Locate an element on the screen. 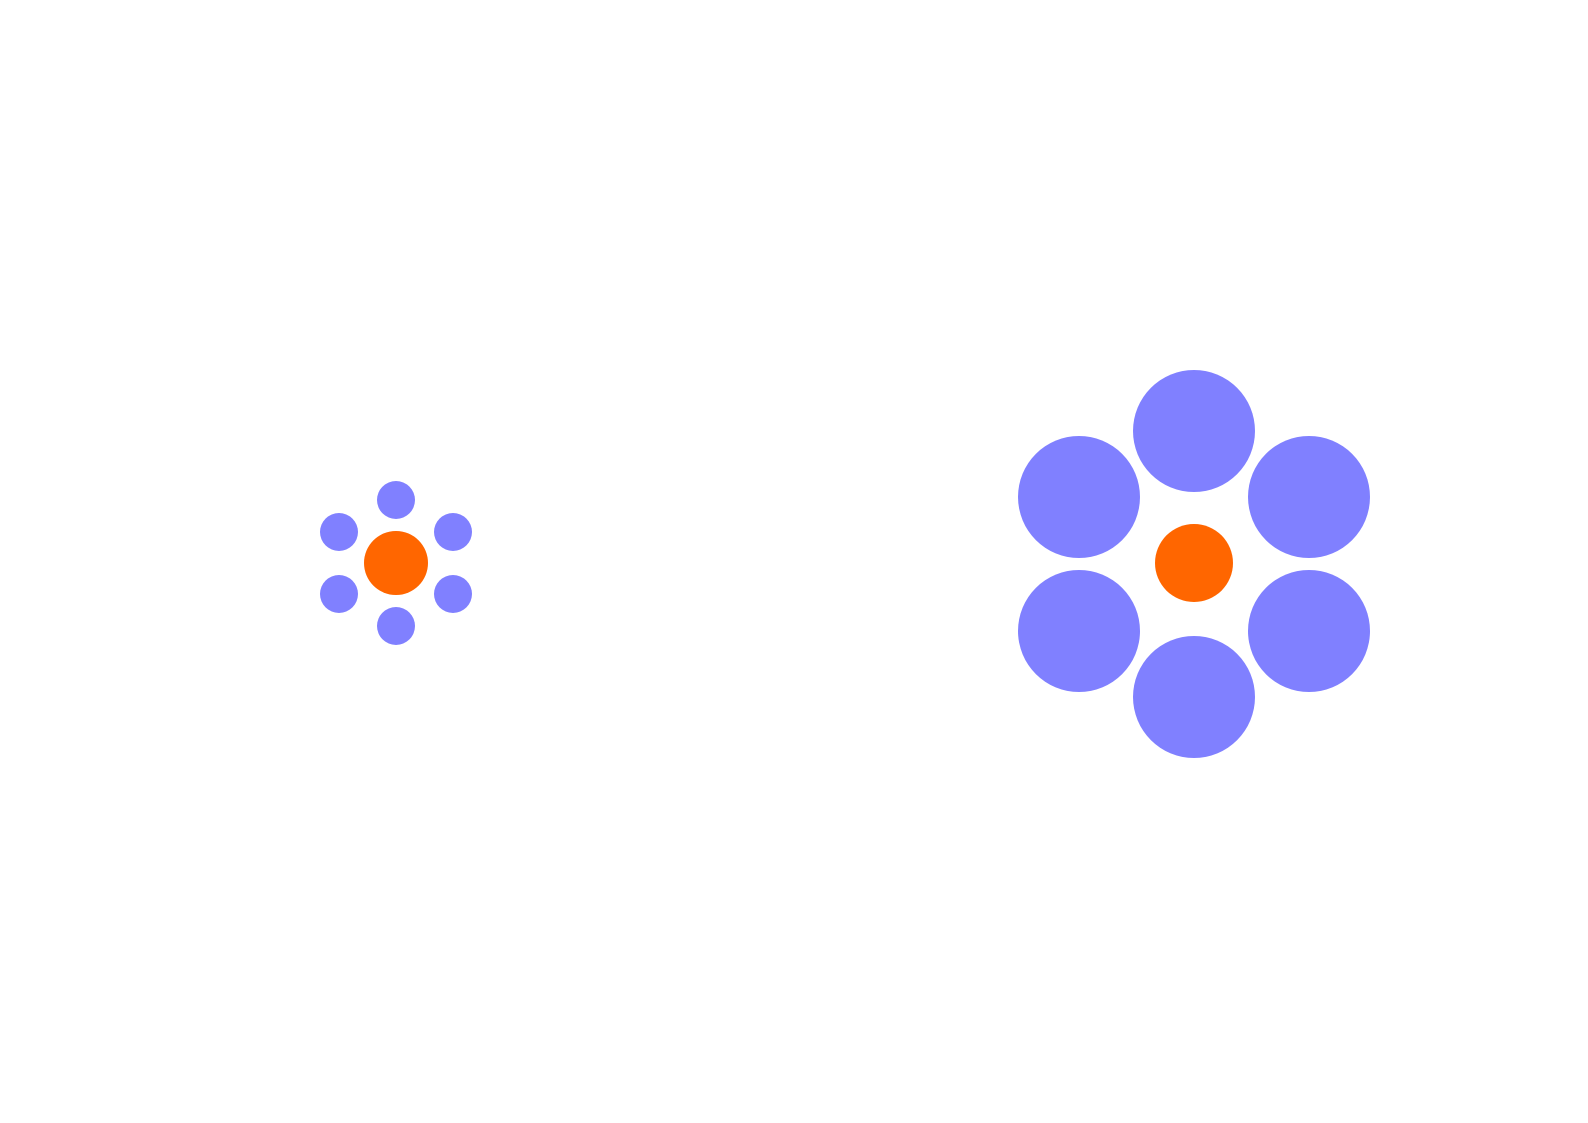 The height and width of the screenshot is (1123, 1588). center-circle-left is located at coordinates (396, 563).